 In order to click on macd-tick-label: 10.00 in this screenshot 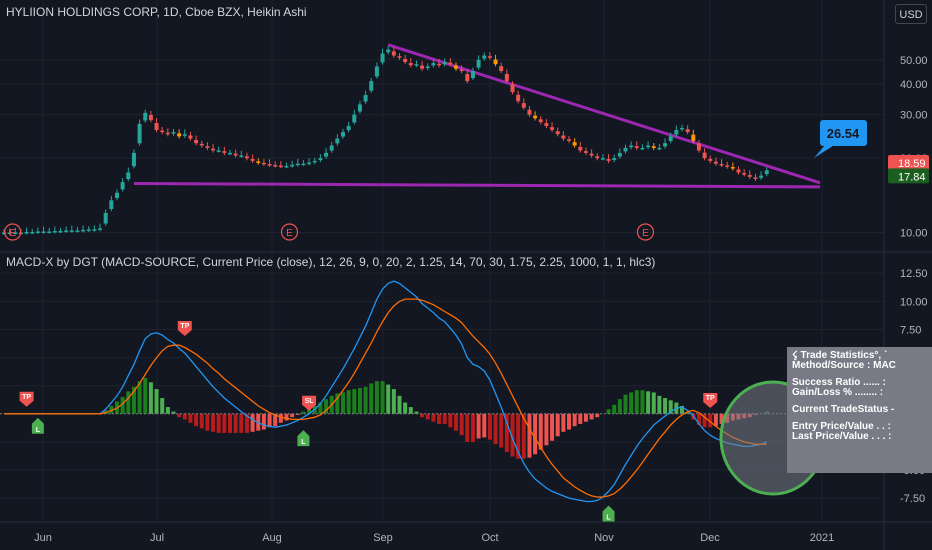, I will do `click(914, 302)`.